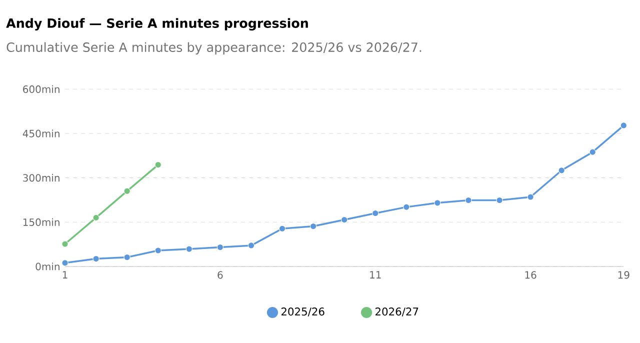 This screenshot has height=343, width=640. What do you see at coordinates (41, 134) in the screenshot?
I see `y-tick-label: 450min` at bounding box center [41, 134].